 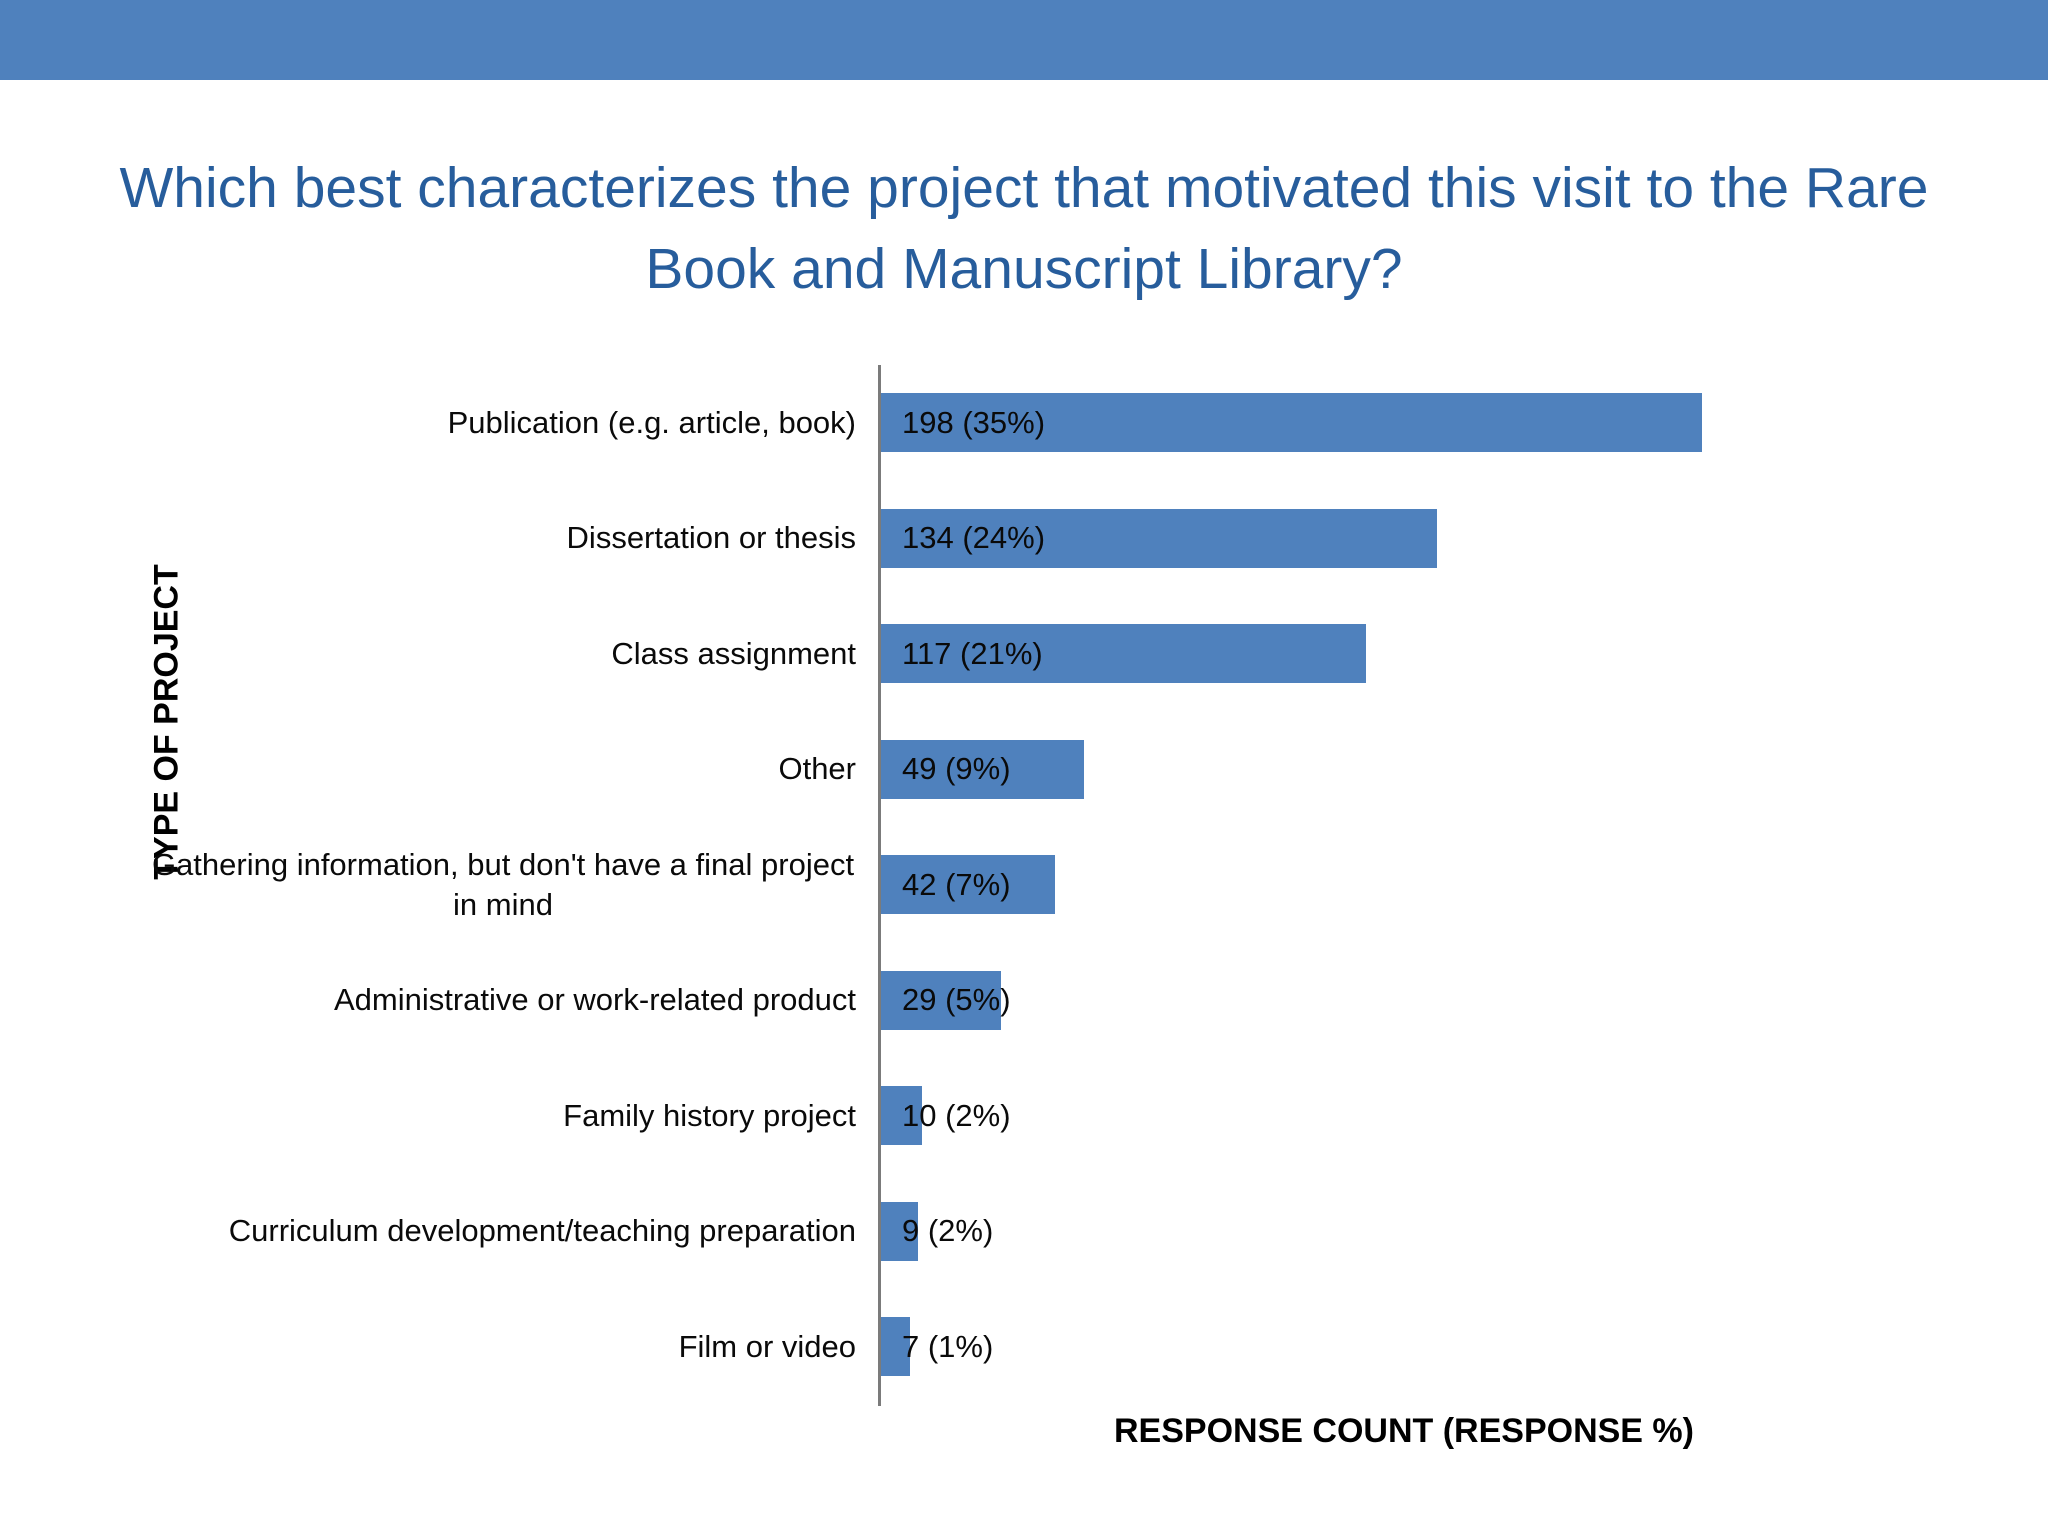 What do you see at coordinates (166, 722) in the screenshot?
I see `y-axis-title: TYPE OF PROJECT` at bounding box center [166, 722].